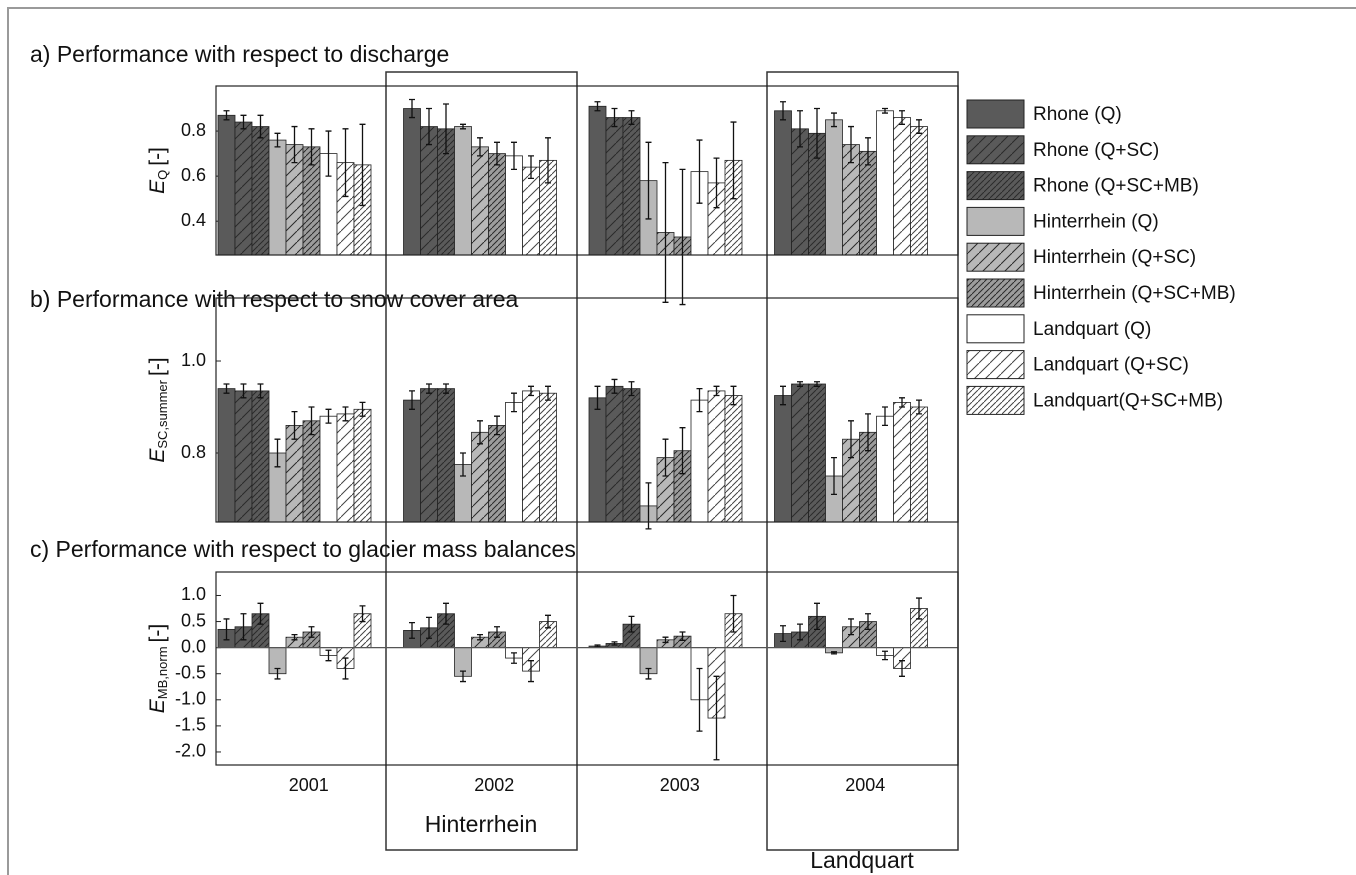  What do you see at coordinates (193, 620) in the screenshot?
I see `y-tick-label: 0.5` at bounding box center [193, 620].